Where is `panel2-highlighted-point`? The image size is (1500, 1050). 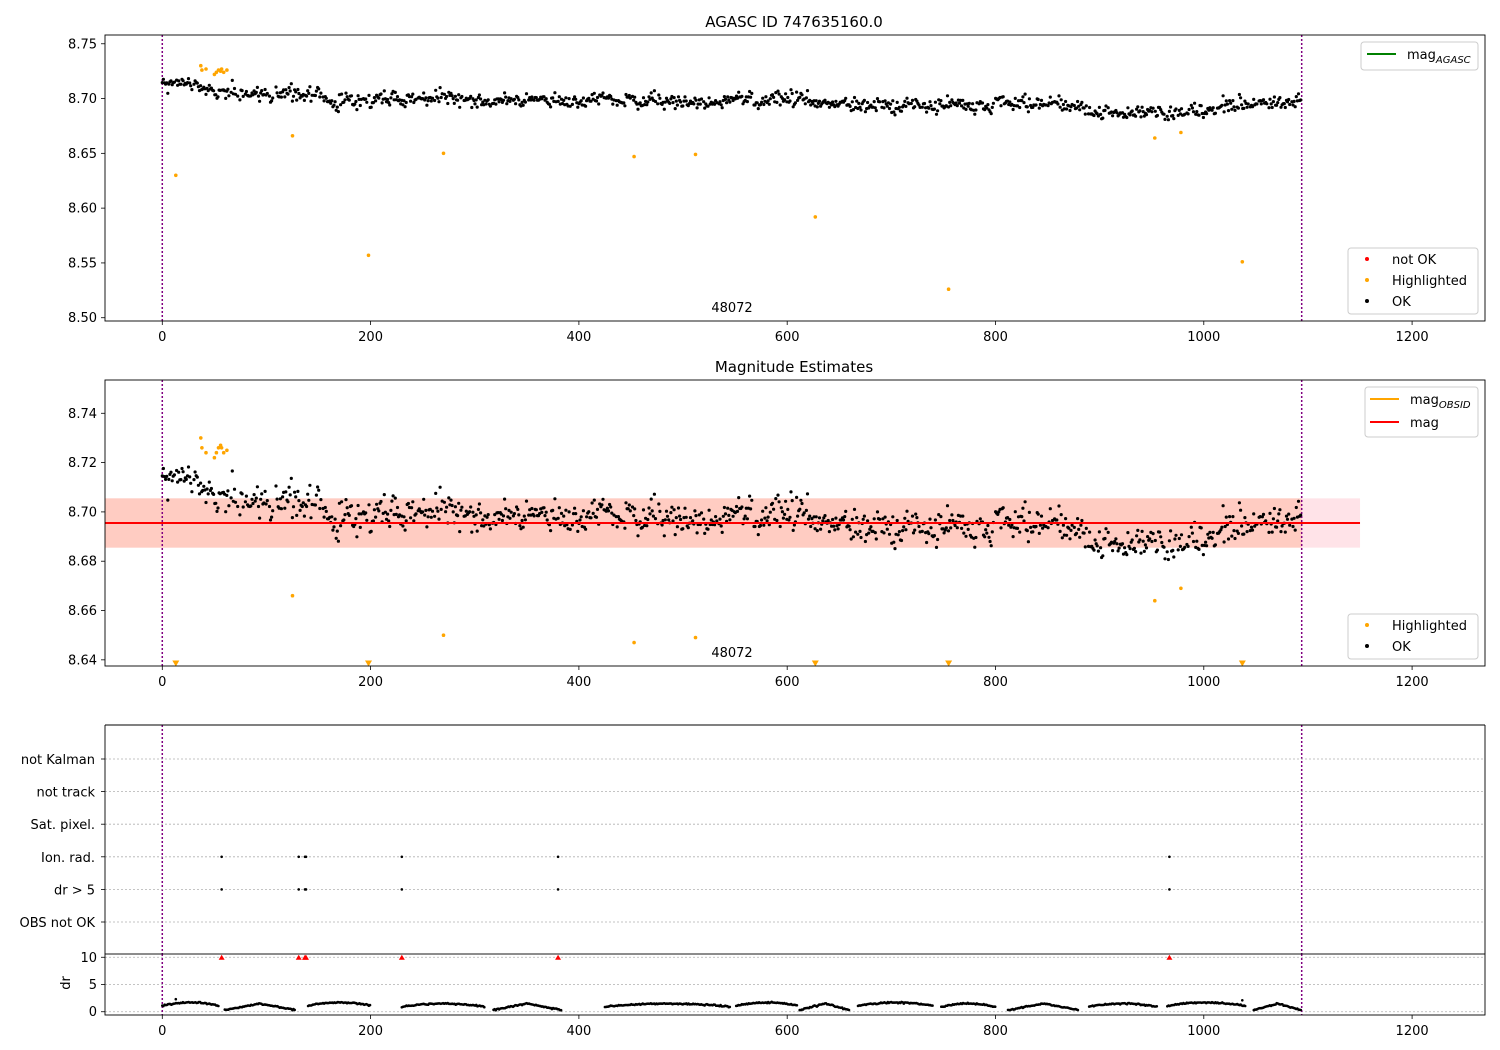
panel2-highlighted-point is located at coordinates (443, 635).